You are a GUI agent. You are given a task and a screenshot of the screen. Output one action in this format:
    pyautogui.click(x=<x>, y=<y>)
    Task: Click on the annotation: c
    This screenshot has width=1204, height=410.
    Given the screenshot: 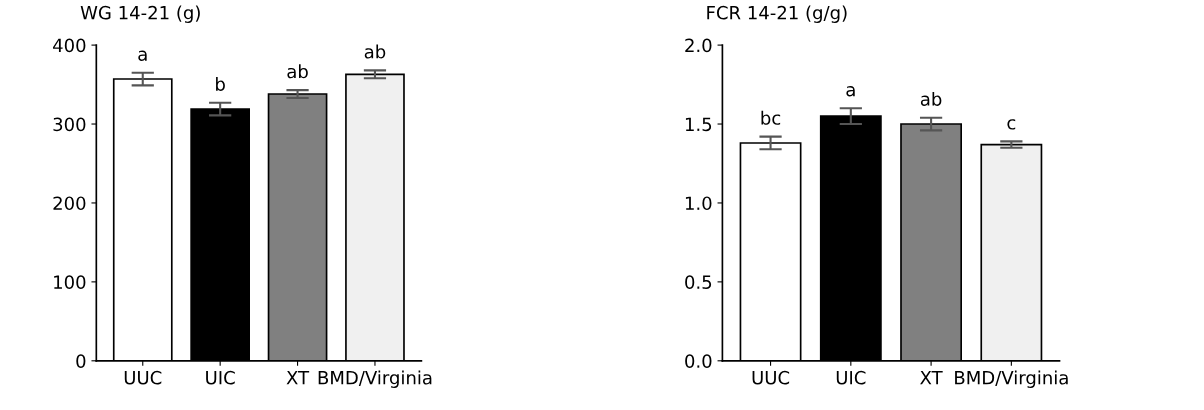 What is the action you would take?
    pyautogui.click(x=1011, y=124)
    